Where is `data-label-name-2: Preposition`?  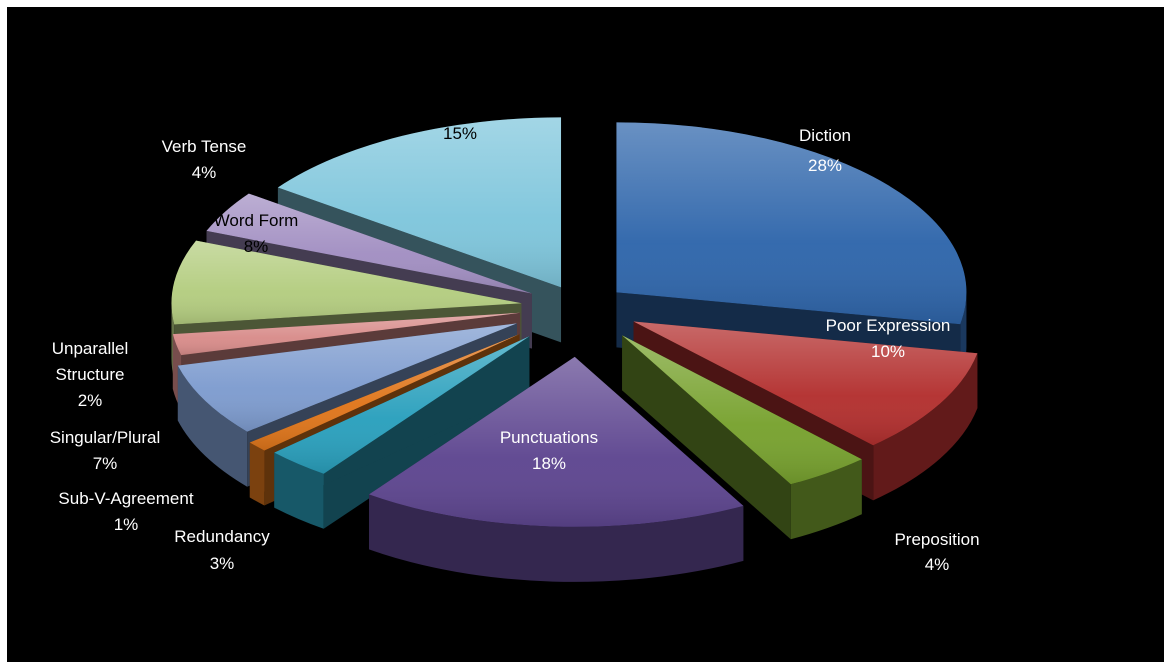
data-label-name-2: Preposition is located at coordinates (936, 539).